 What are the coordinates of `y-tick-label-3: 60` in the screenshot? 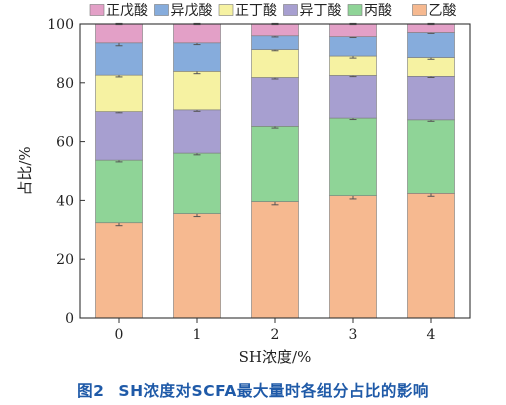 It's located at (65, 143).